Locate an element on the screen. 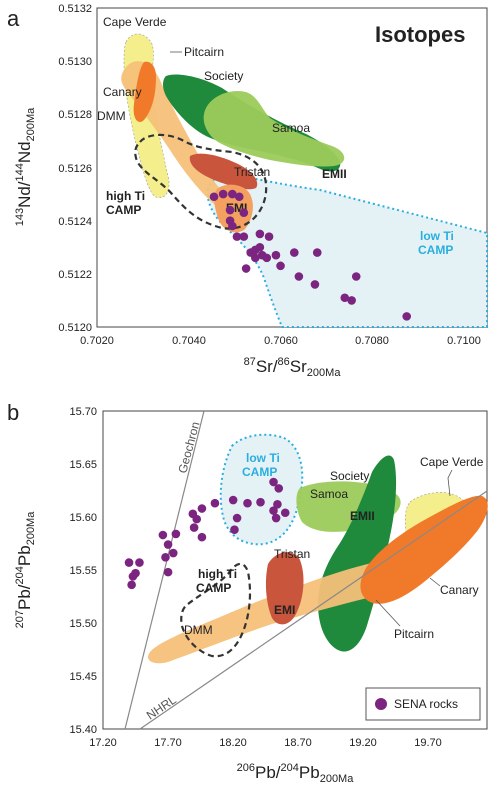  panel-b-sena-points is located at coordinates (207, 533).